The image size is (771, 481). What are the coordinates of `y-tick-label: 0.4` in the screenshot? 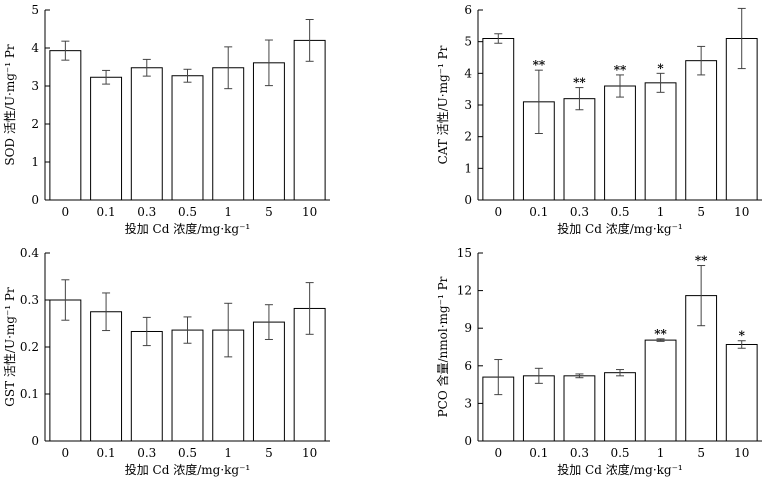 It's located at (29, 253).